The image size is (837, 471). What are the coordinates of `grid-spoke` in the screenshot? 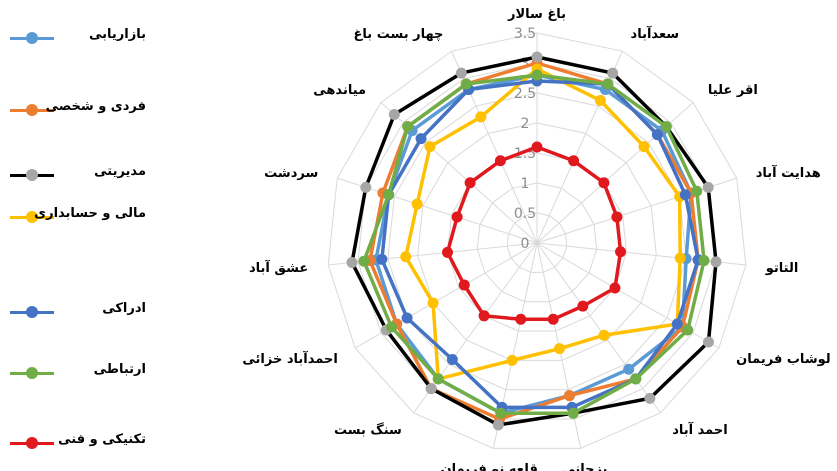 It's located at (598, 328).